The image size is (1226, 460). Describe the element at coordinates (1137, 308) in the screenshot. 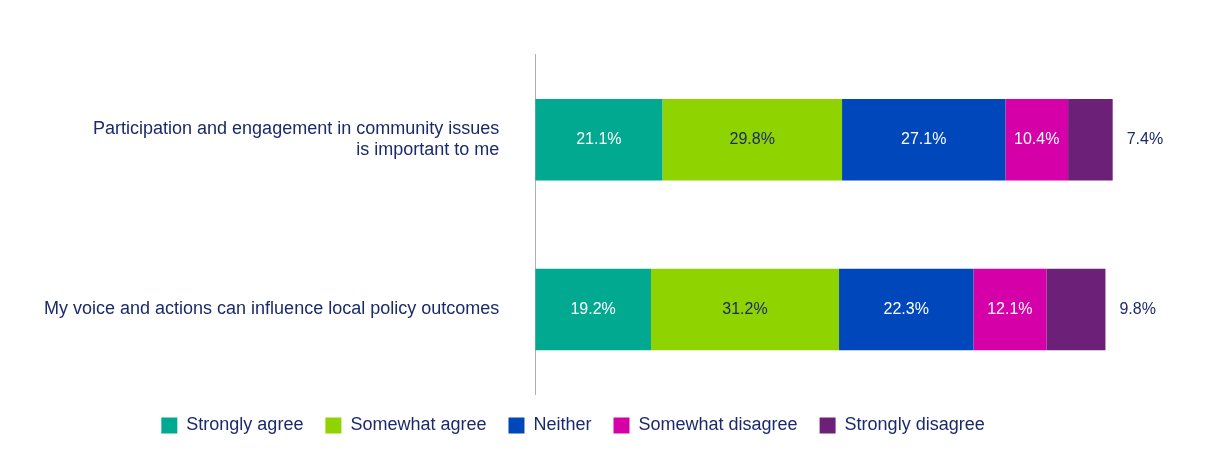

I see `data-label: 9.8%` at that location.